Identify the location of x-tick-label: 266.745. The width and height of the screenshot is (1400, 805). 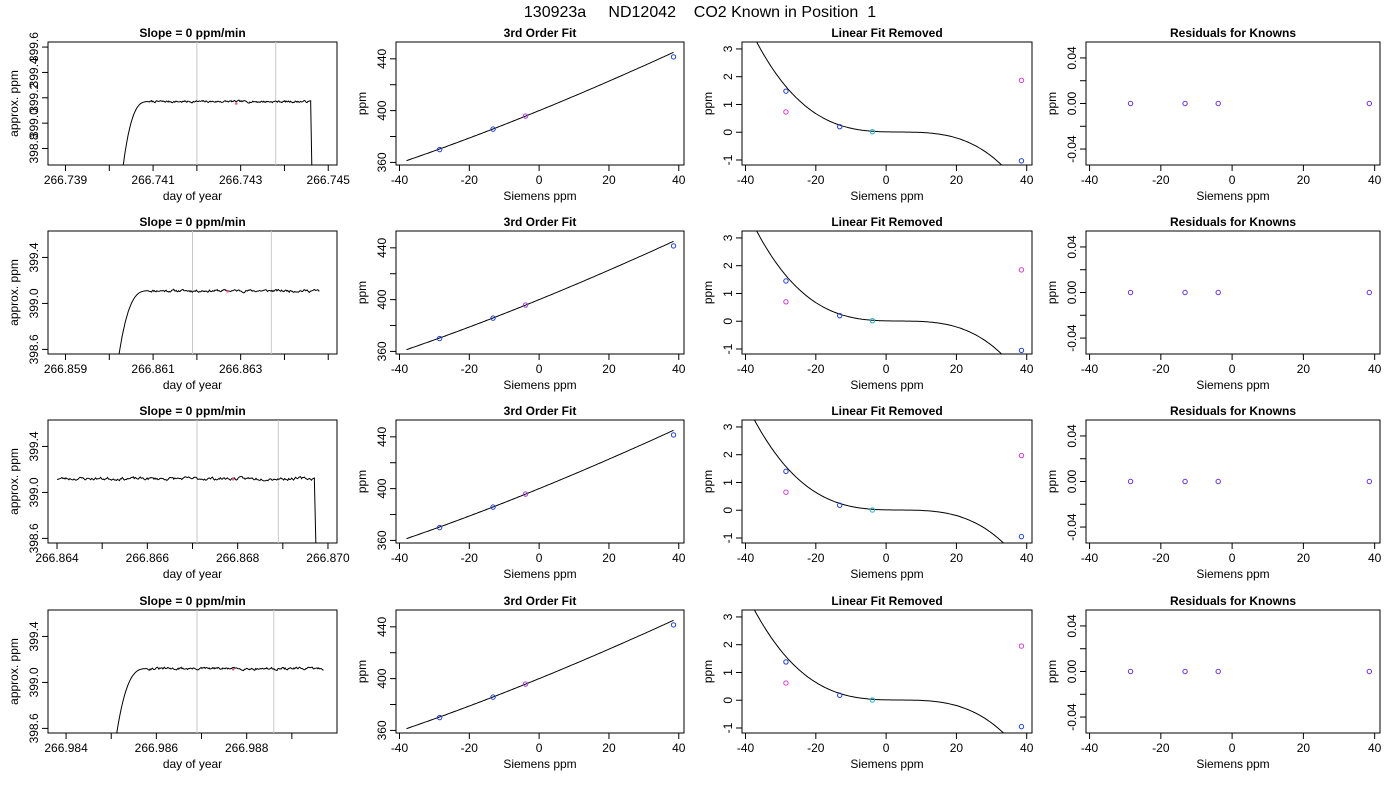
(329, 180).